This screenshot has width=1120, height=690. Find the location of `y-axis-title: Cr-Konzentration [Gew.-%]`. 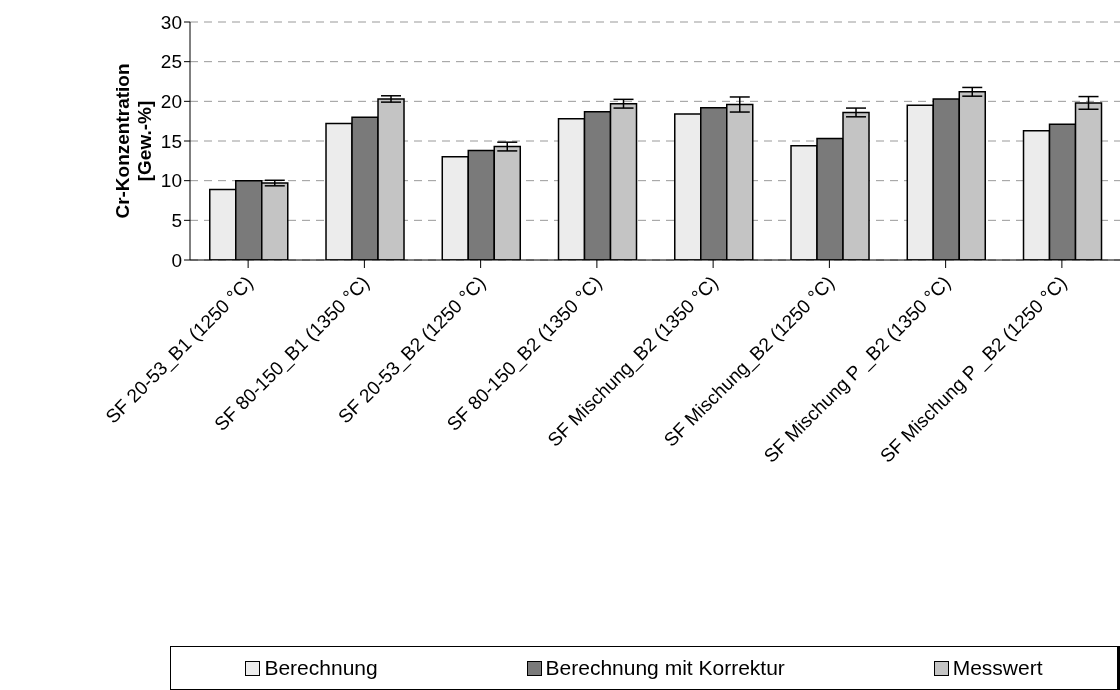

y-axis-title: Cr-Konzentration [Gew.-%] is located at coordinates (133, 141).